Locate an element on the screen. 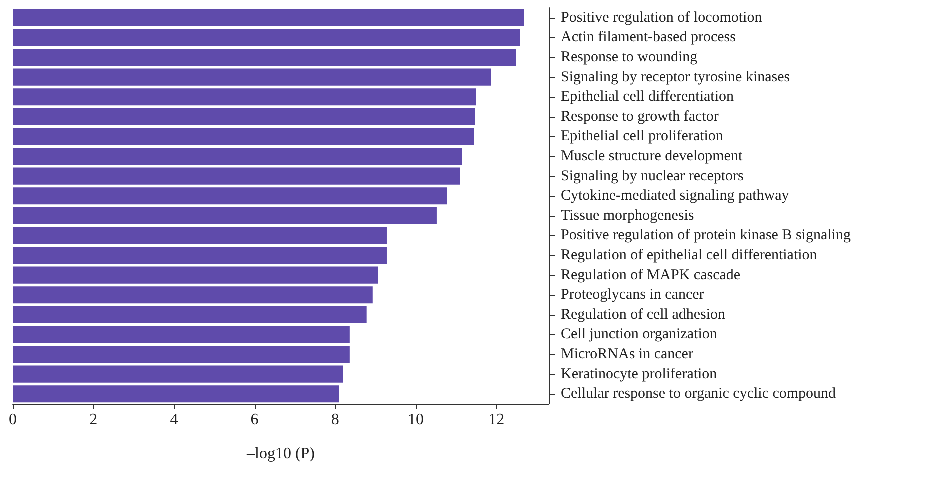 The image size is (928, 477). x-tick-label: 8 is located at coordinates (335, 420).